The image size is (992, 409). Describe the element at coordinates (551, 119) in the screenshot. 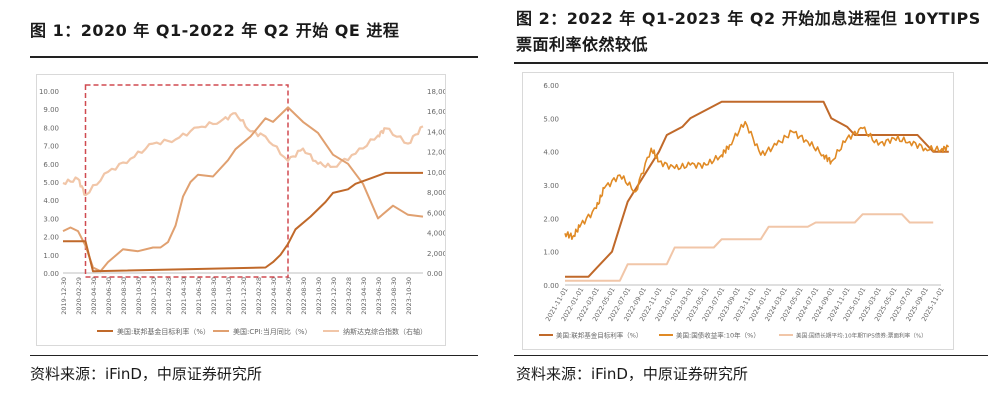

I see `y-tick-label: 5.00` at that location.